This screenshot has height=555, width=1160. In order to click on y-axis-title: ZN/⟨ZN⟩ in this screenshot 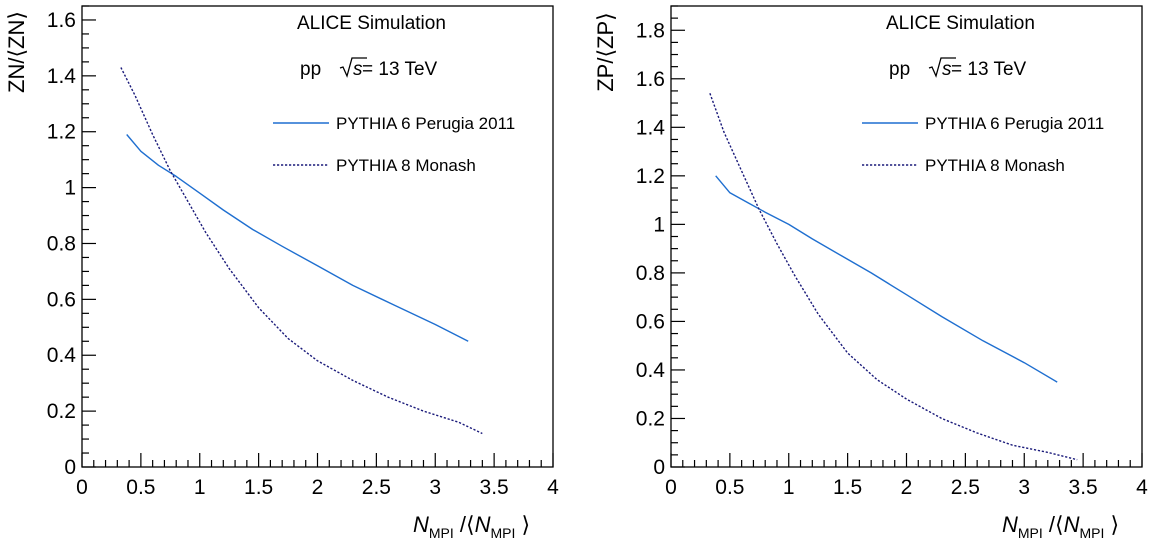, I will do `click(16, 52)`.